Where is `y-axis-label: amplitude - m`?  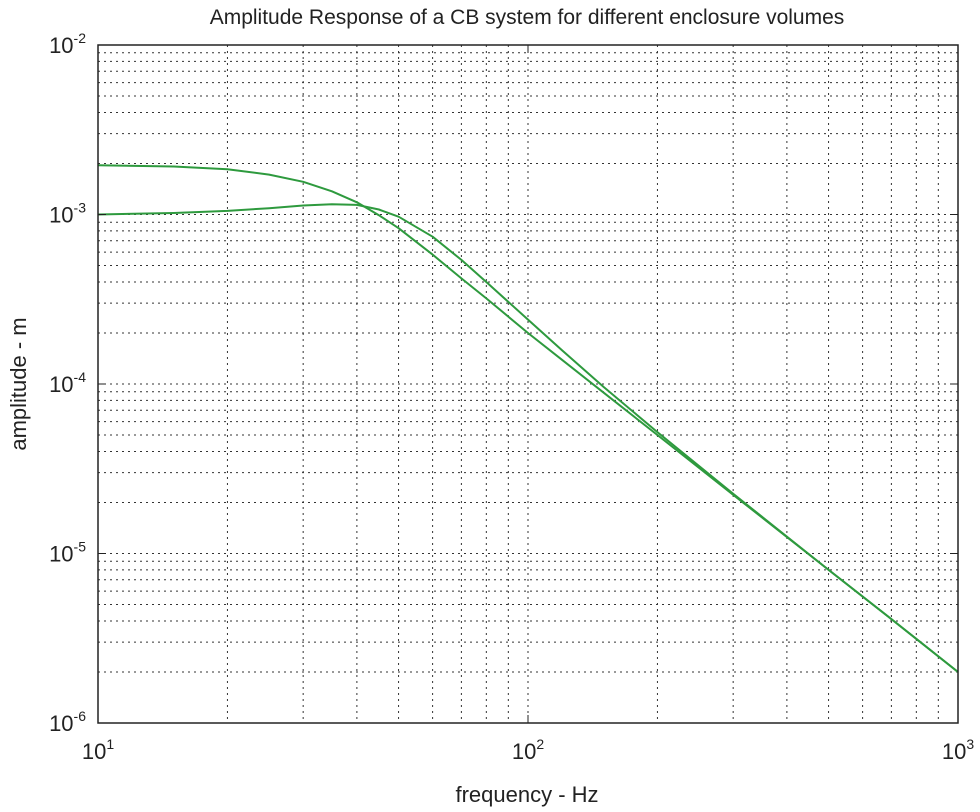
y-axis-label: amplitude - m is located at coordinates (18, 383).